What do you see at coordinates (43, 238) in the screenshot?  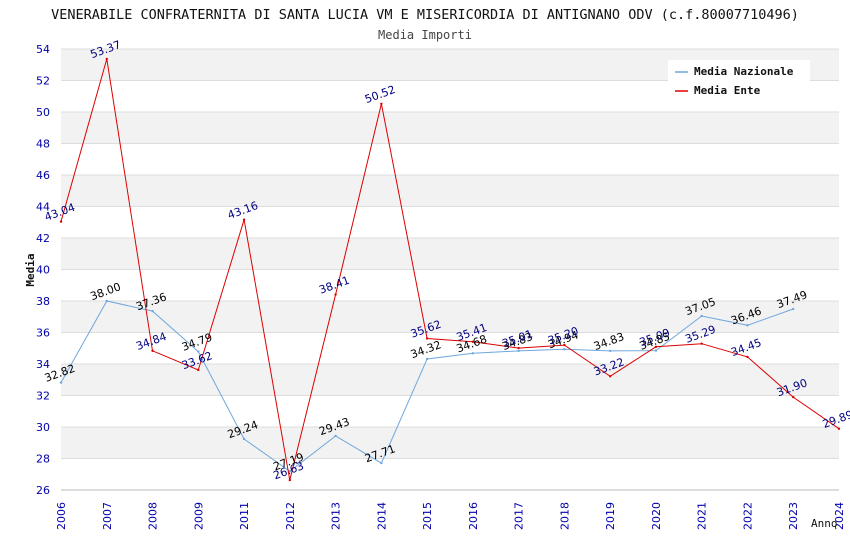 I see `y-tick-label-42: 42` at bounding box center [43, 238].